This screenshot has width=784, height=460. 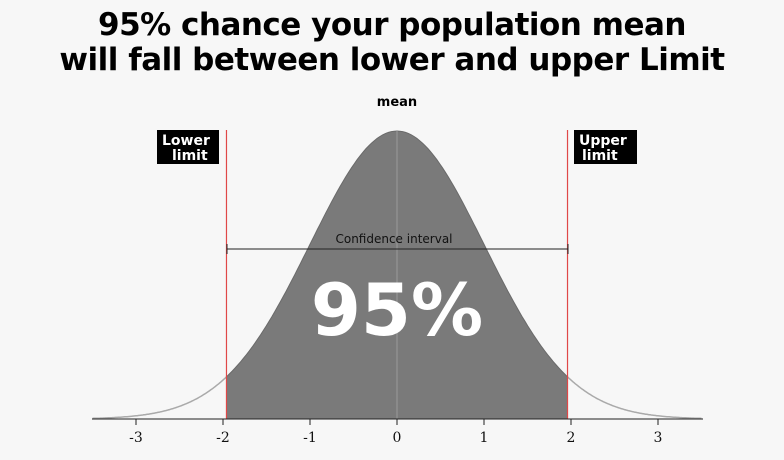 I want to click on lower-limit-label: Lower limit, so click(x=188, y=147).